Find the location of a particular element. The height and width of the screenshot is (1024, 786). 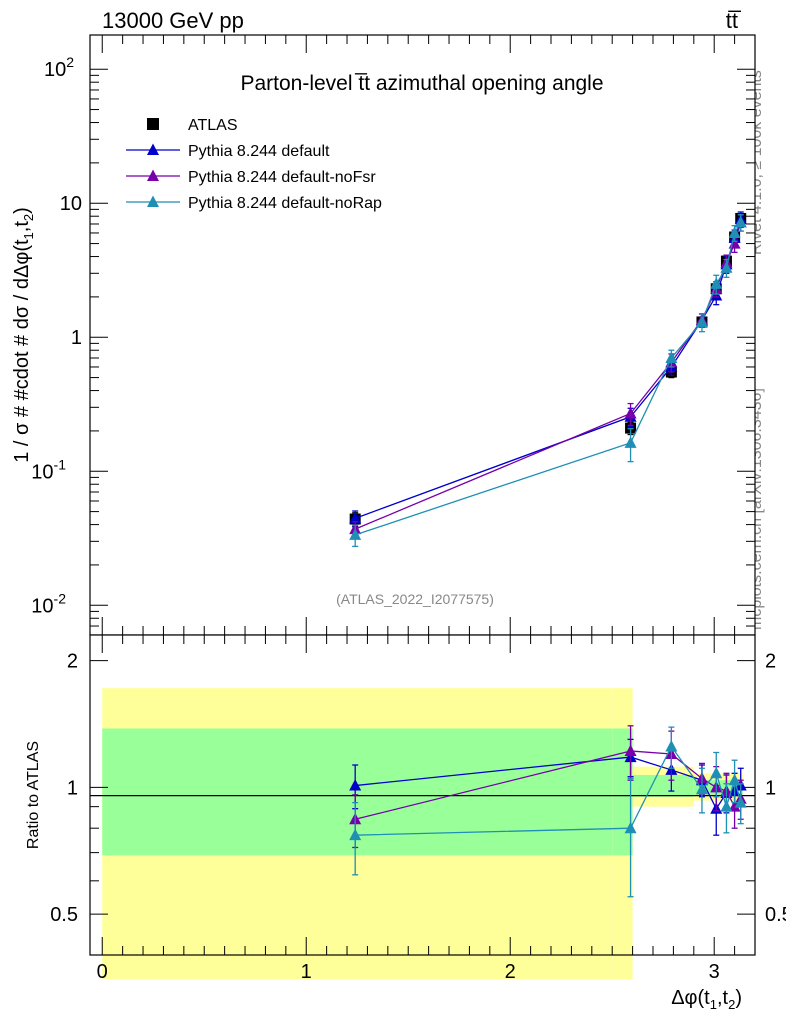

y-tick-label: 10⁻² is located at coordinates (48, 603).